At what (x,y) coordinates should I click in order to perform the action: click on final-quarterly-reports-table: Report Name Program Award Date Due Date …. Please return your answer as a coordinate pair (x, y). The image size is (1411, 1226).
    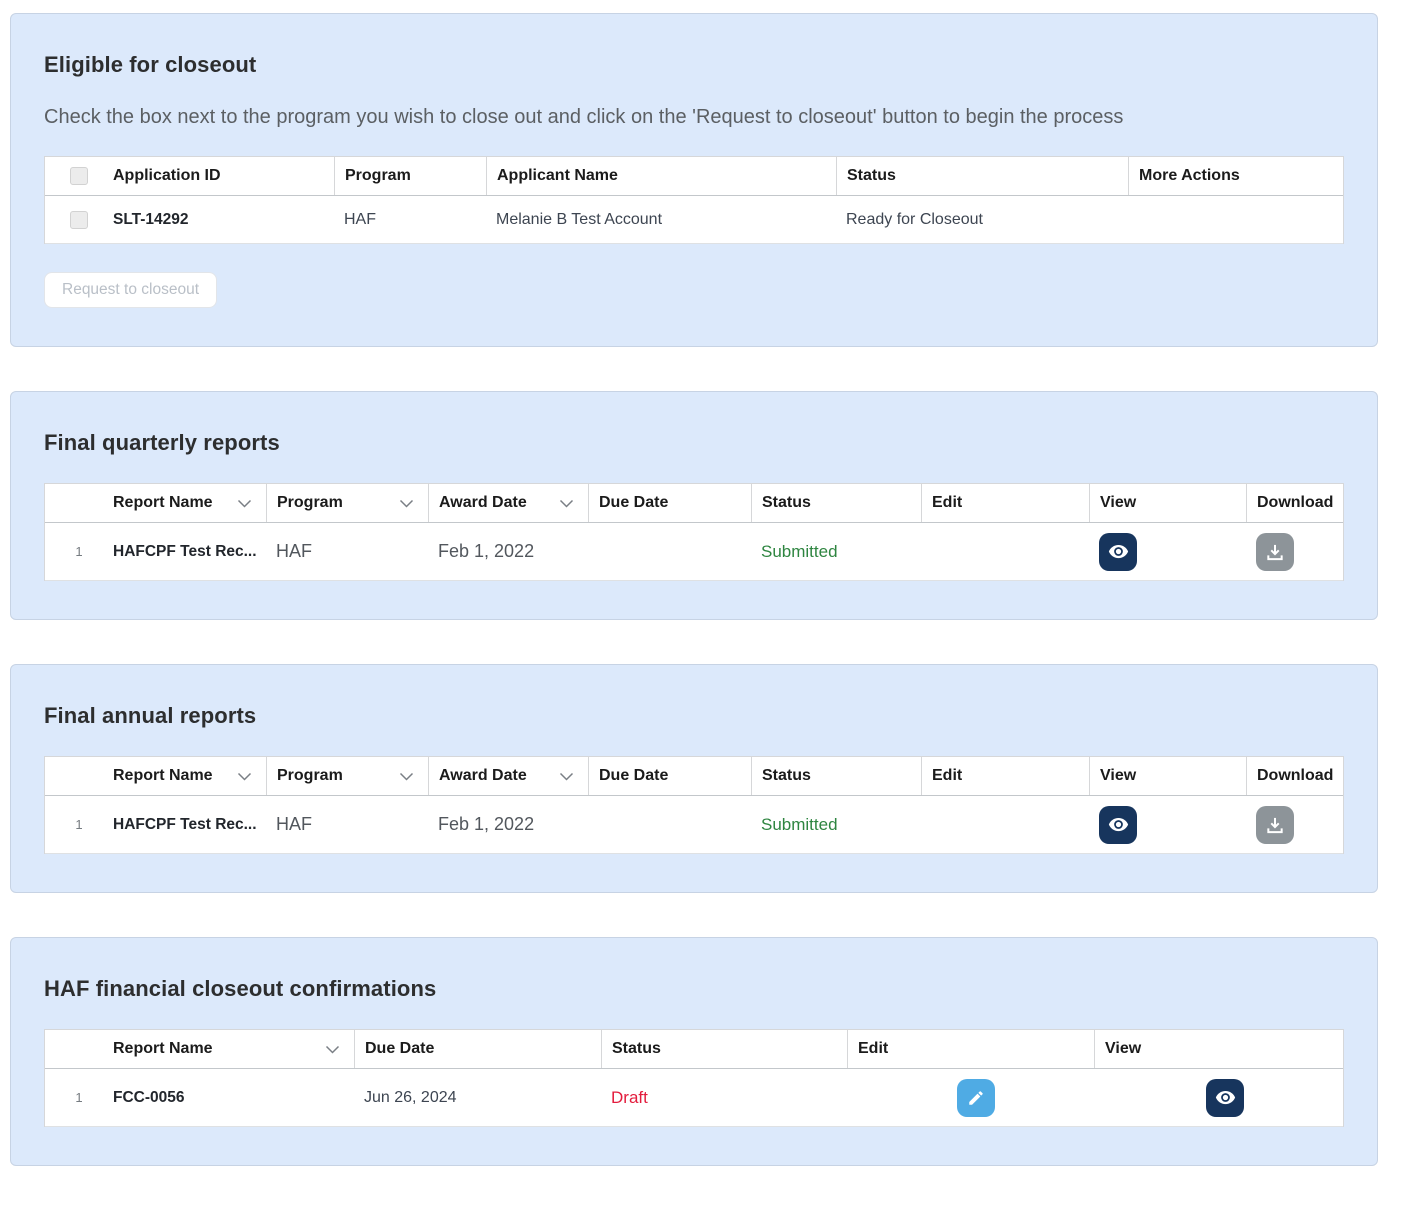
    Looking at the image, I should click on (694, 532).